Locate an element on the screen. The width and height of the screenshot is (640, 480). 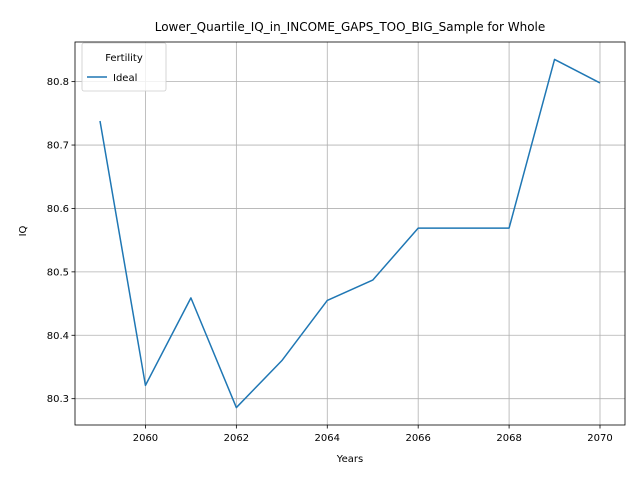
y-axis-ticks: 80.3 80.4 80.5 80.6 80.7 80.8 is located at coordinates (61, 241).